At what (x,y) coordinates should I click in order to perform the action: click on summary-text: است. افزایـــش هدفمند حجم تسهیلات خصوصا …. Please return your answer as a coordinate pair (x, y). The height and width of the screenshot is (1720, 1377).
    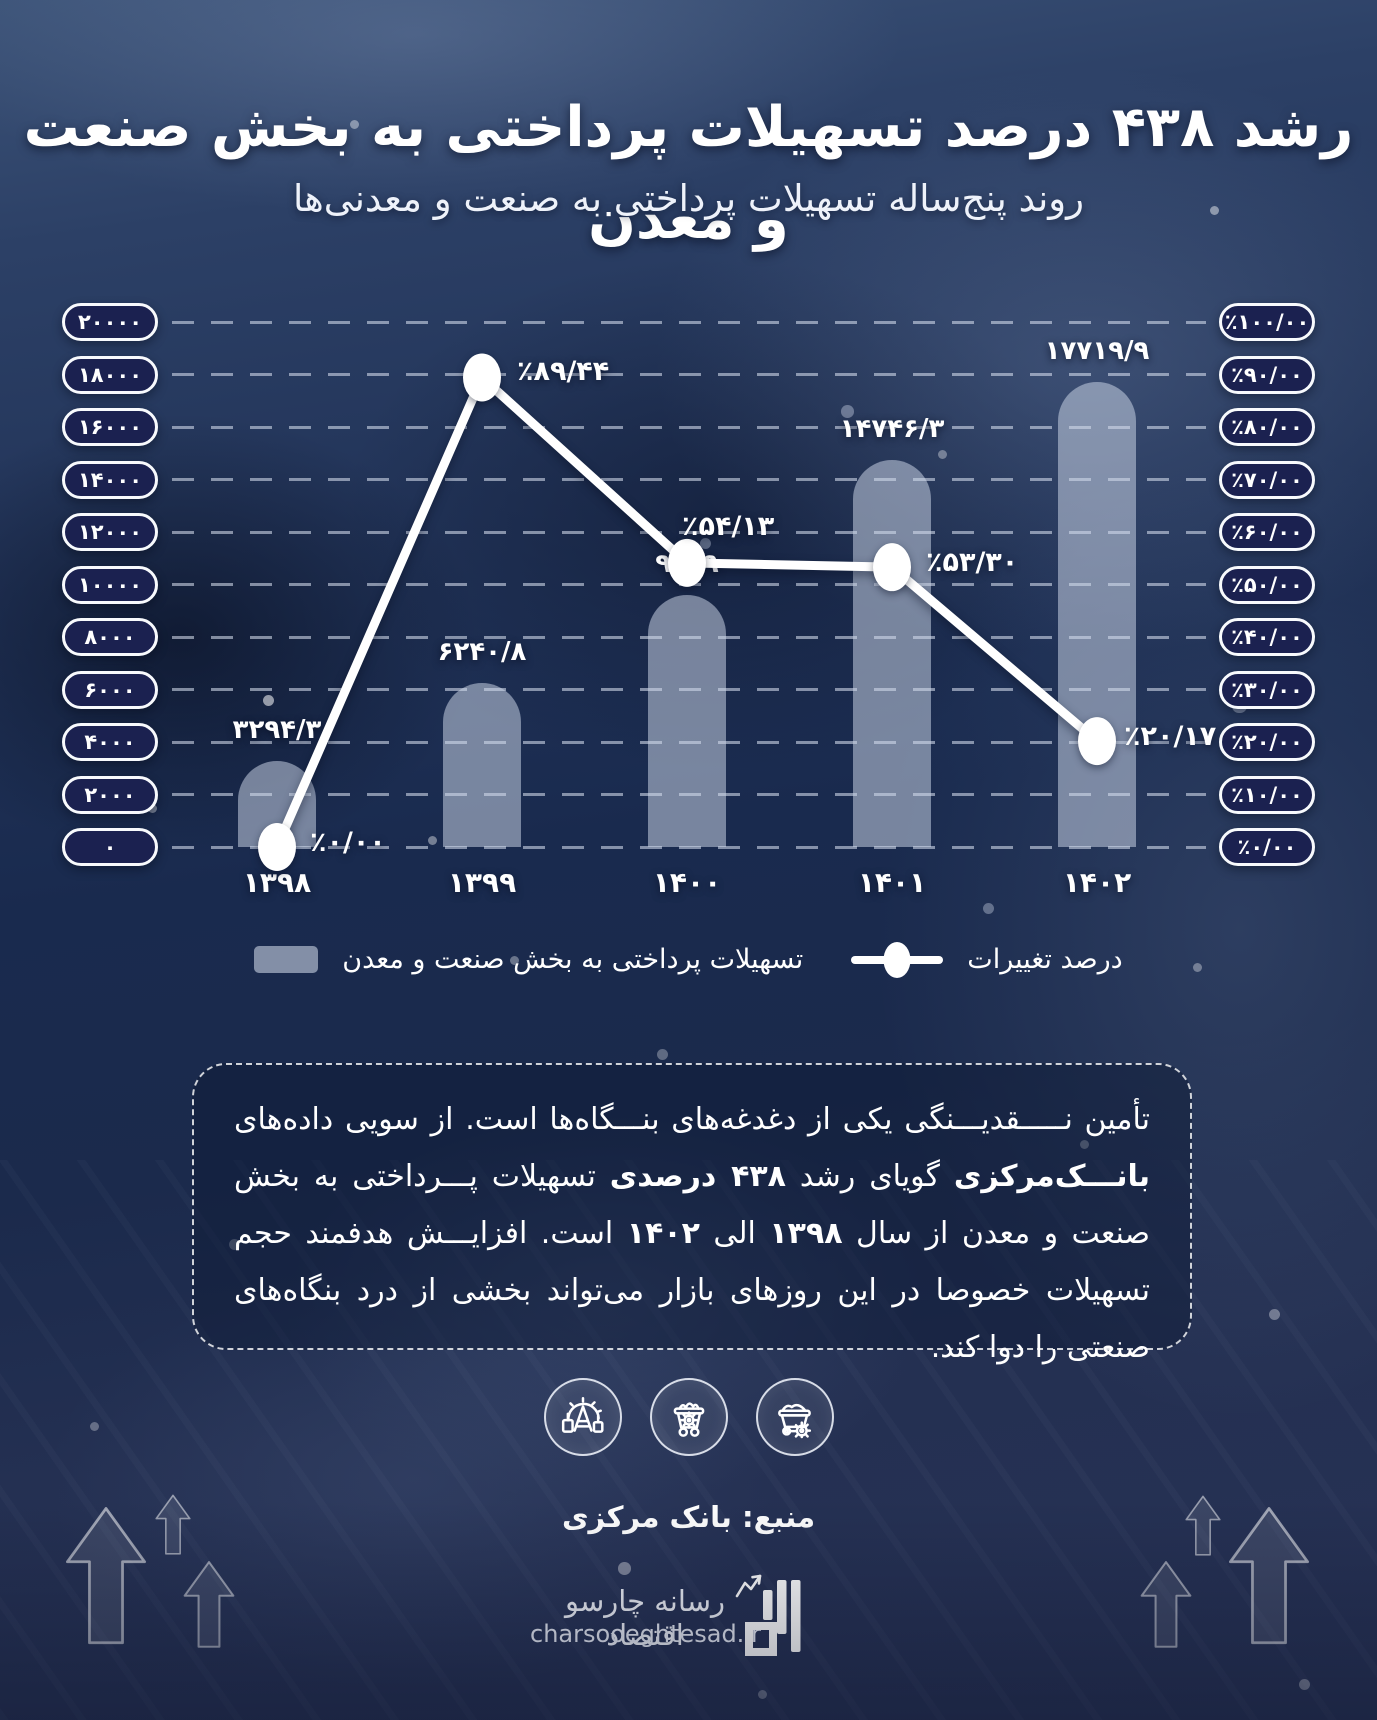
    Looking at the image, I should click on (692, 1290).